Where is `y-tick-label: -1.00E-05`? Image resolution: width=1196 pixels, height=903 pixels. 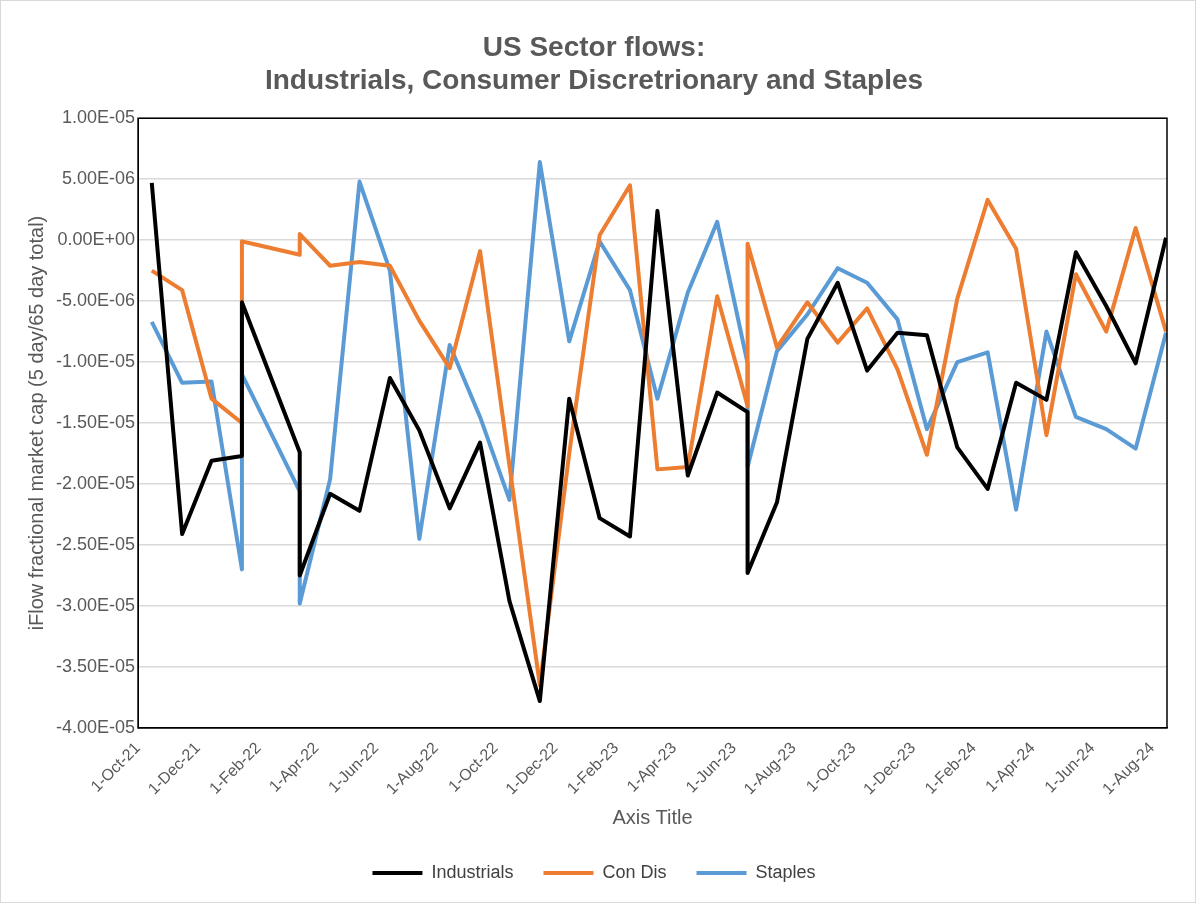 y-tick-label: -1.00E-05 is located at coordinates (95, 361).